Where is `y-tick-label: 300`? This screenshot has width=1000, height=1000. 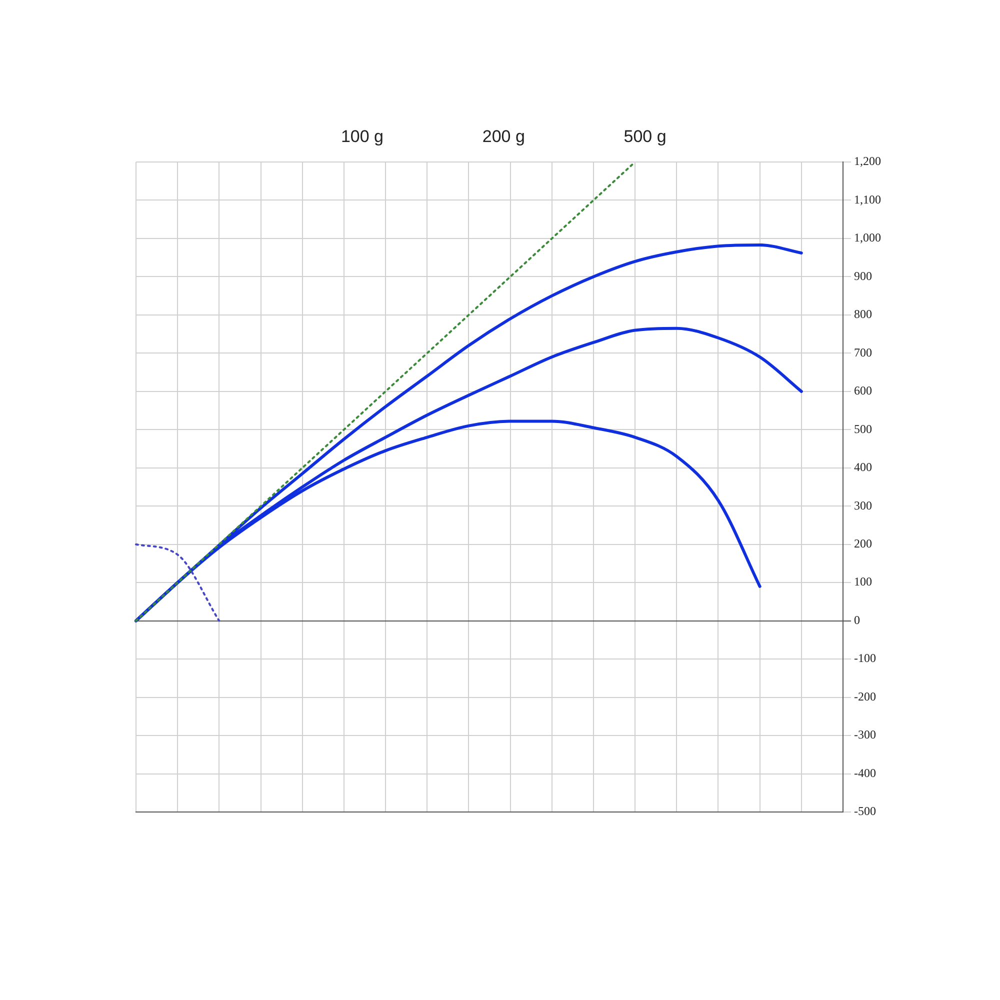
y-tick-label: 300 is located at coordinates (863, 505).